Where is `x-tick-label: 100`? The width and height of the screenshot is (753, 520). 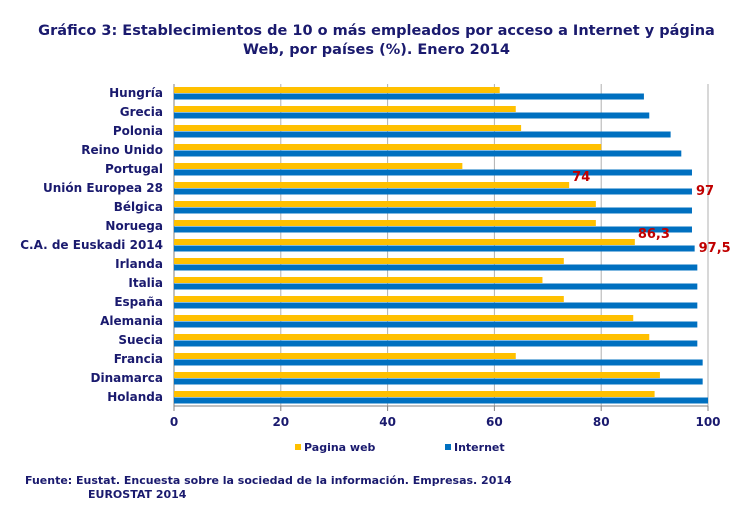 x-tick-label: 100 is located at coordinates (707, 422).